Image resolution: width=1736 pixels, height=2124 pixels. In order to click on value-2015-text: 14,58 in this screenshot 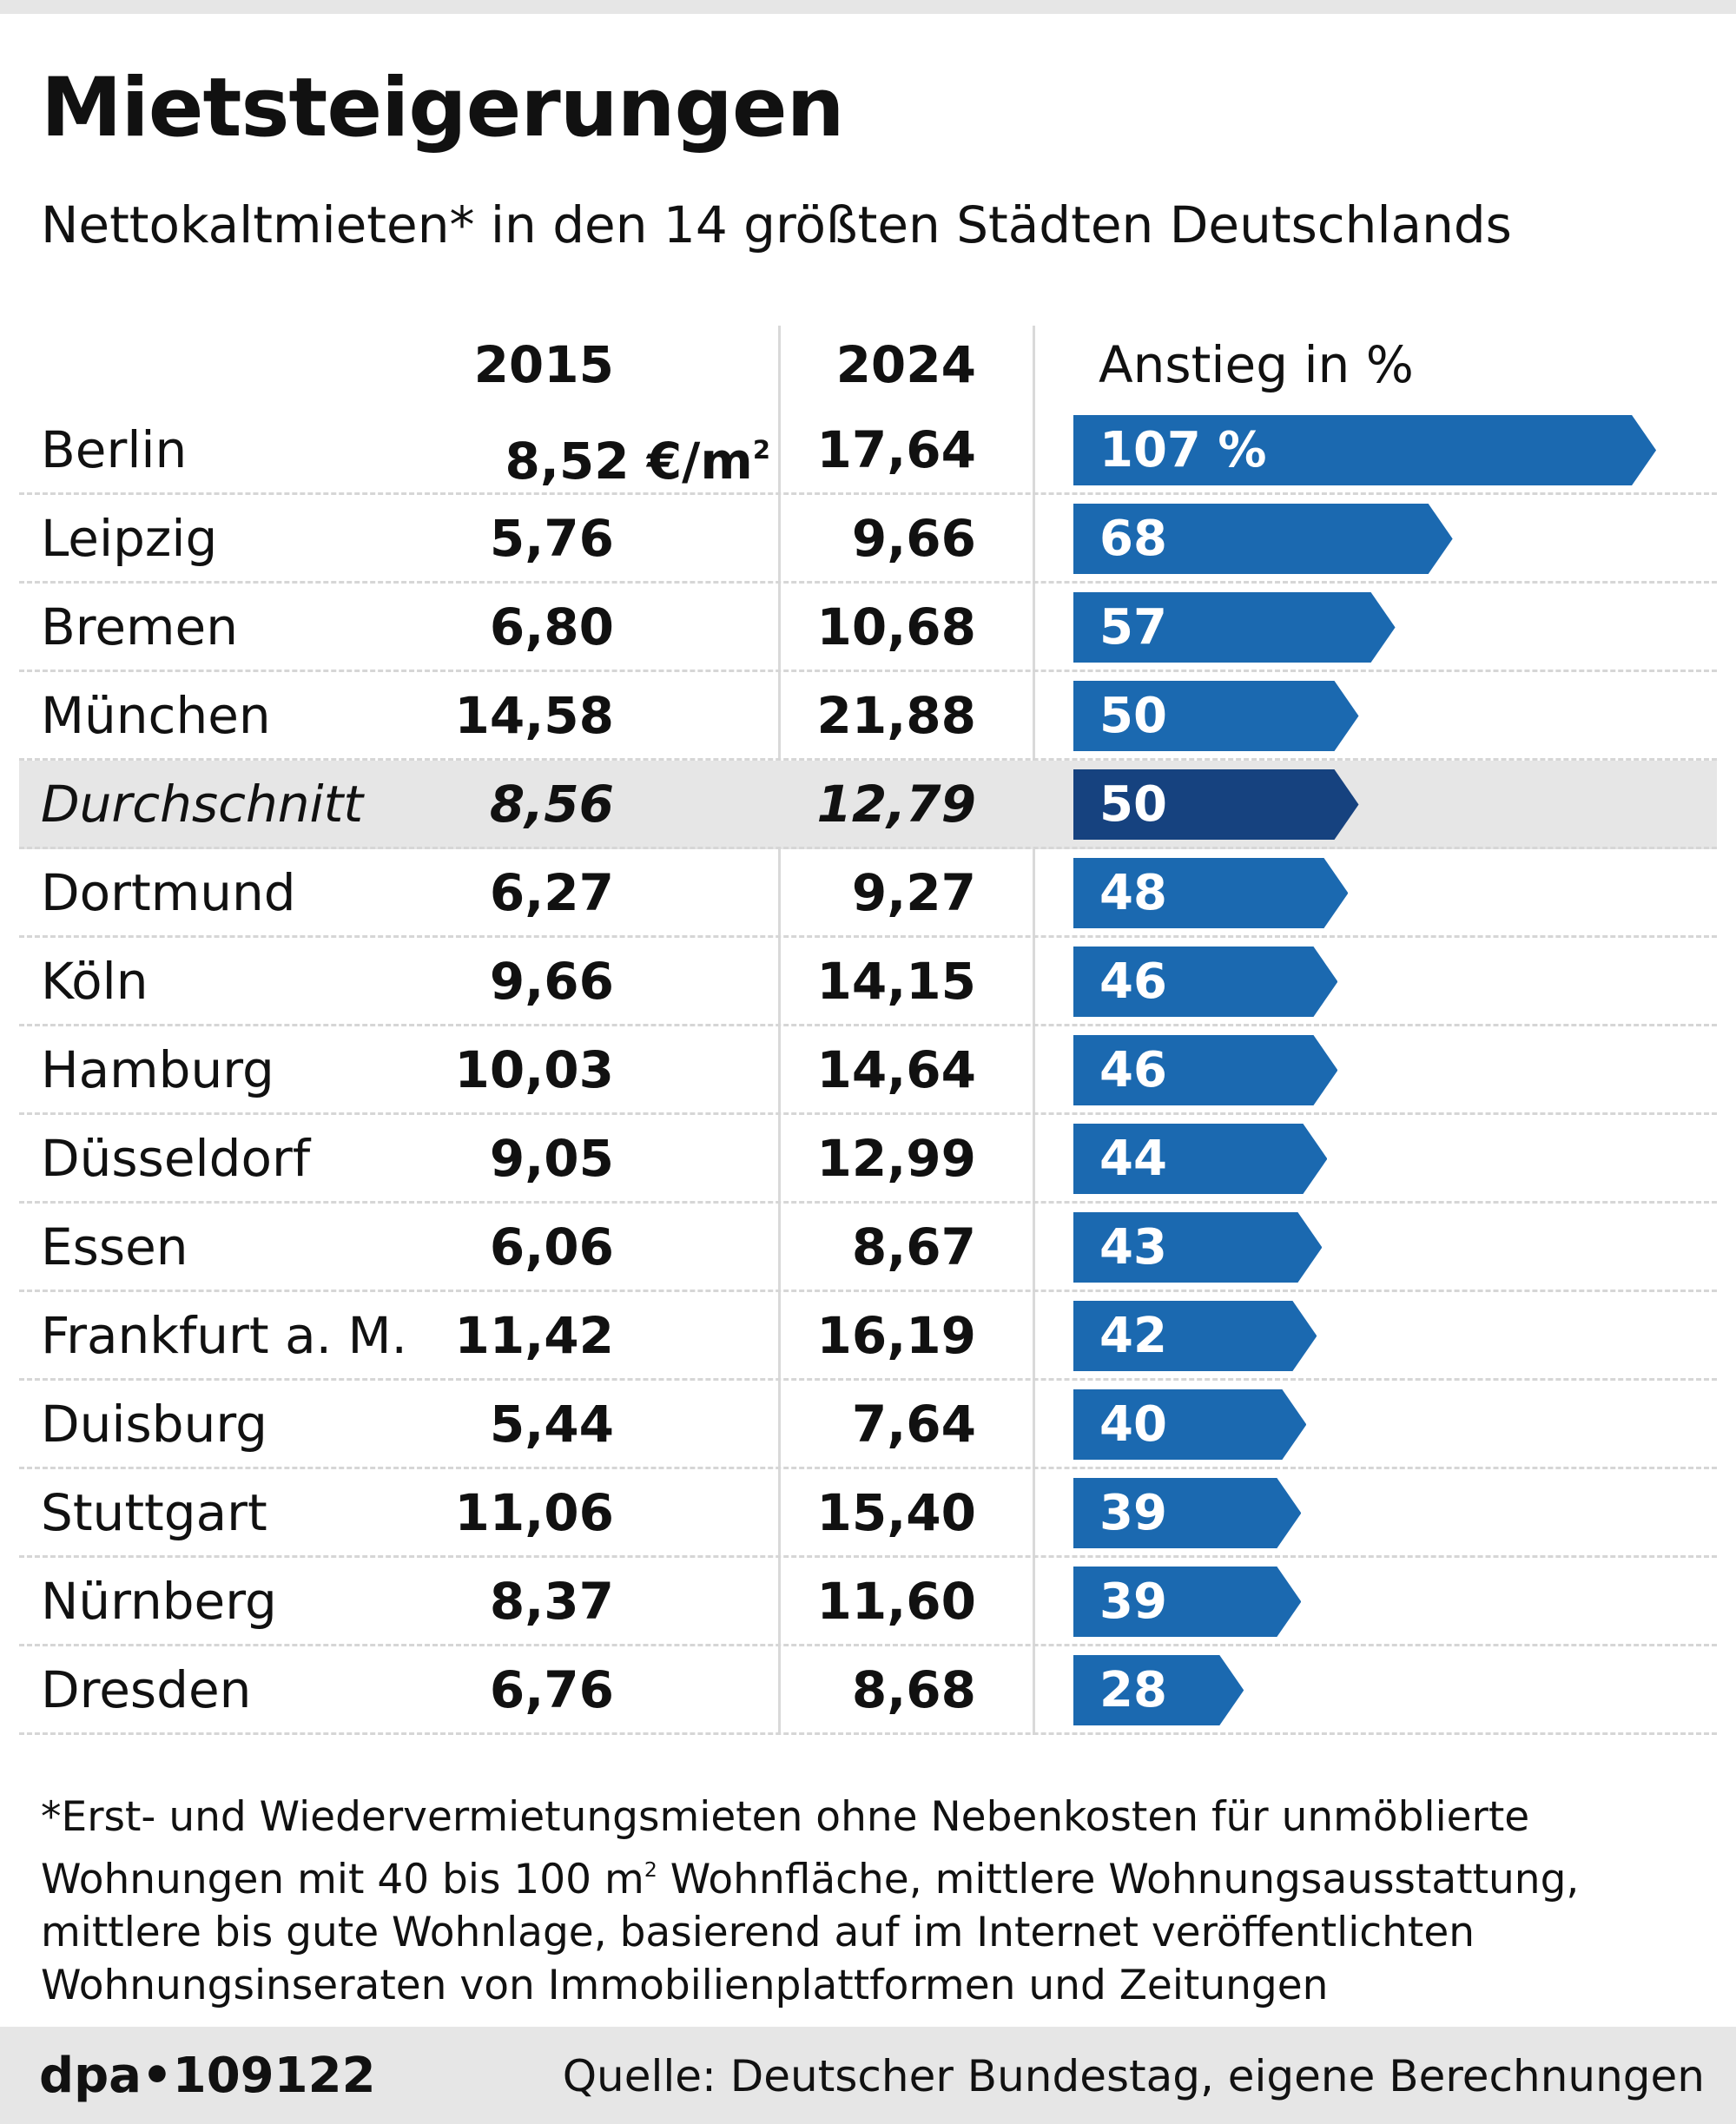, I will do `click(534, 715)`.